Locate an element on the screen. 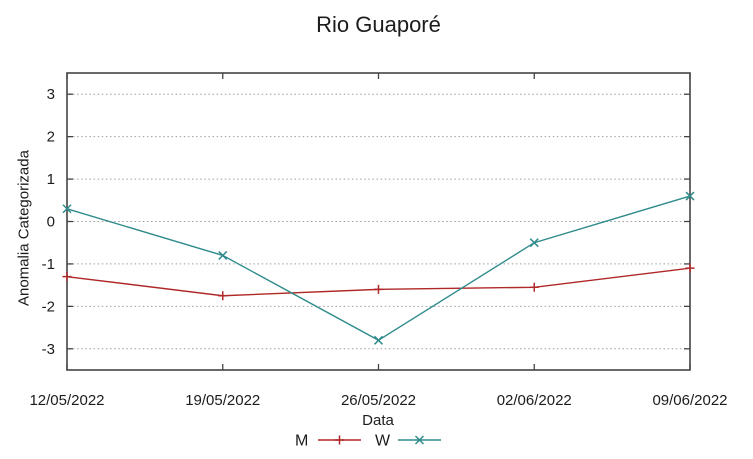 This screenshot has width=753, height=459. x-axis-label: Data is located at coordinates (378, 420).